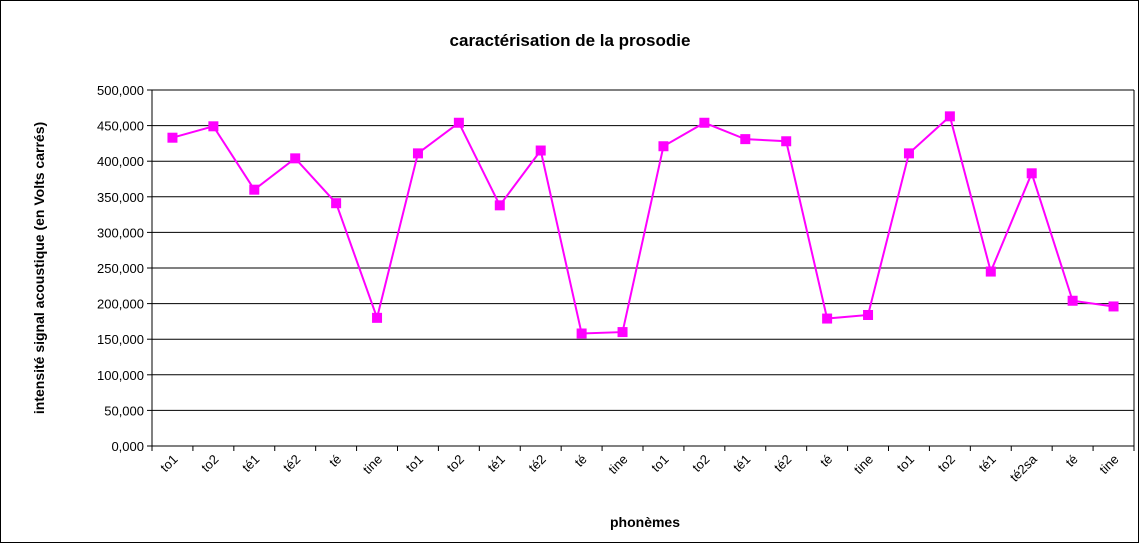 The image size is (1140, 544). I want to click on y-tick-label: 150,000, so click(120, 339).